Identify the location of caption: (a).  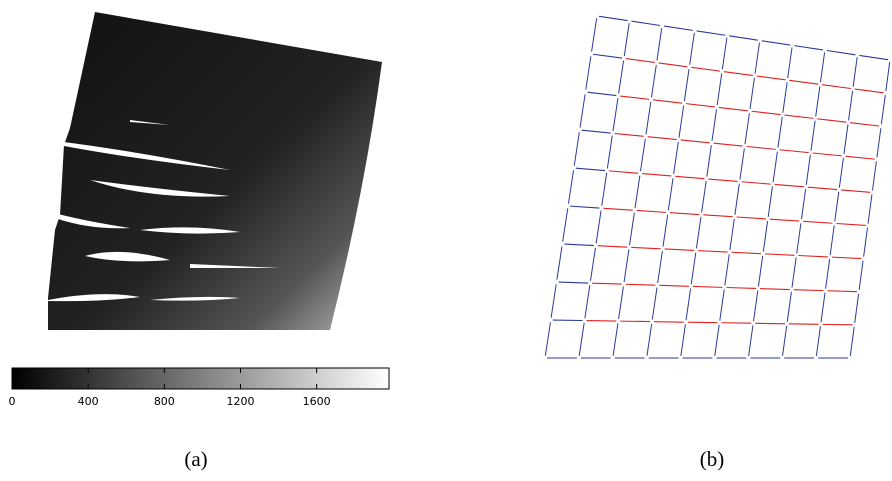
(195, 459).